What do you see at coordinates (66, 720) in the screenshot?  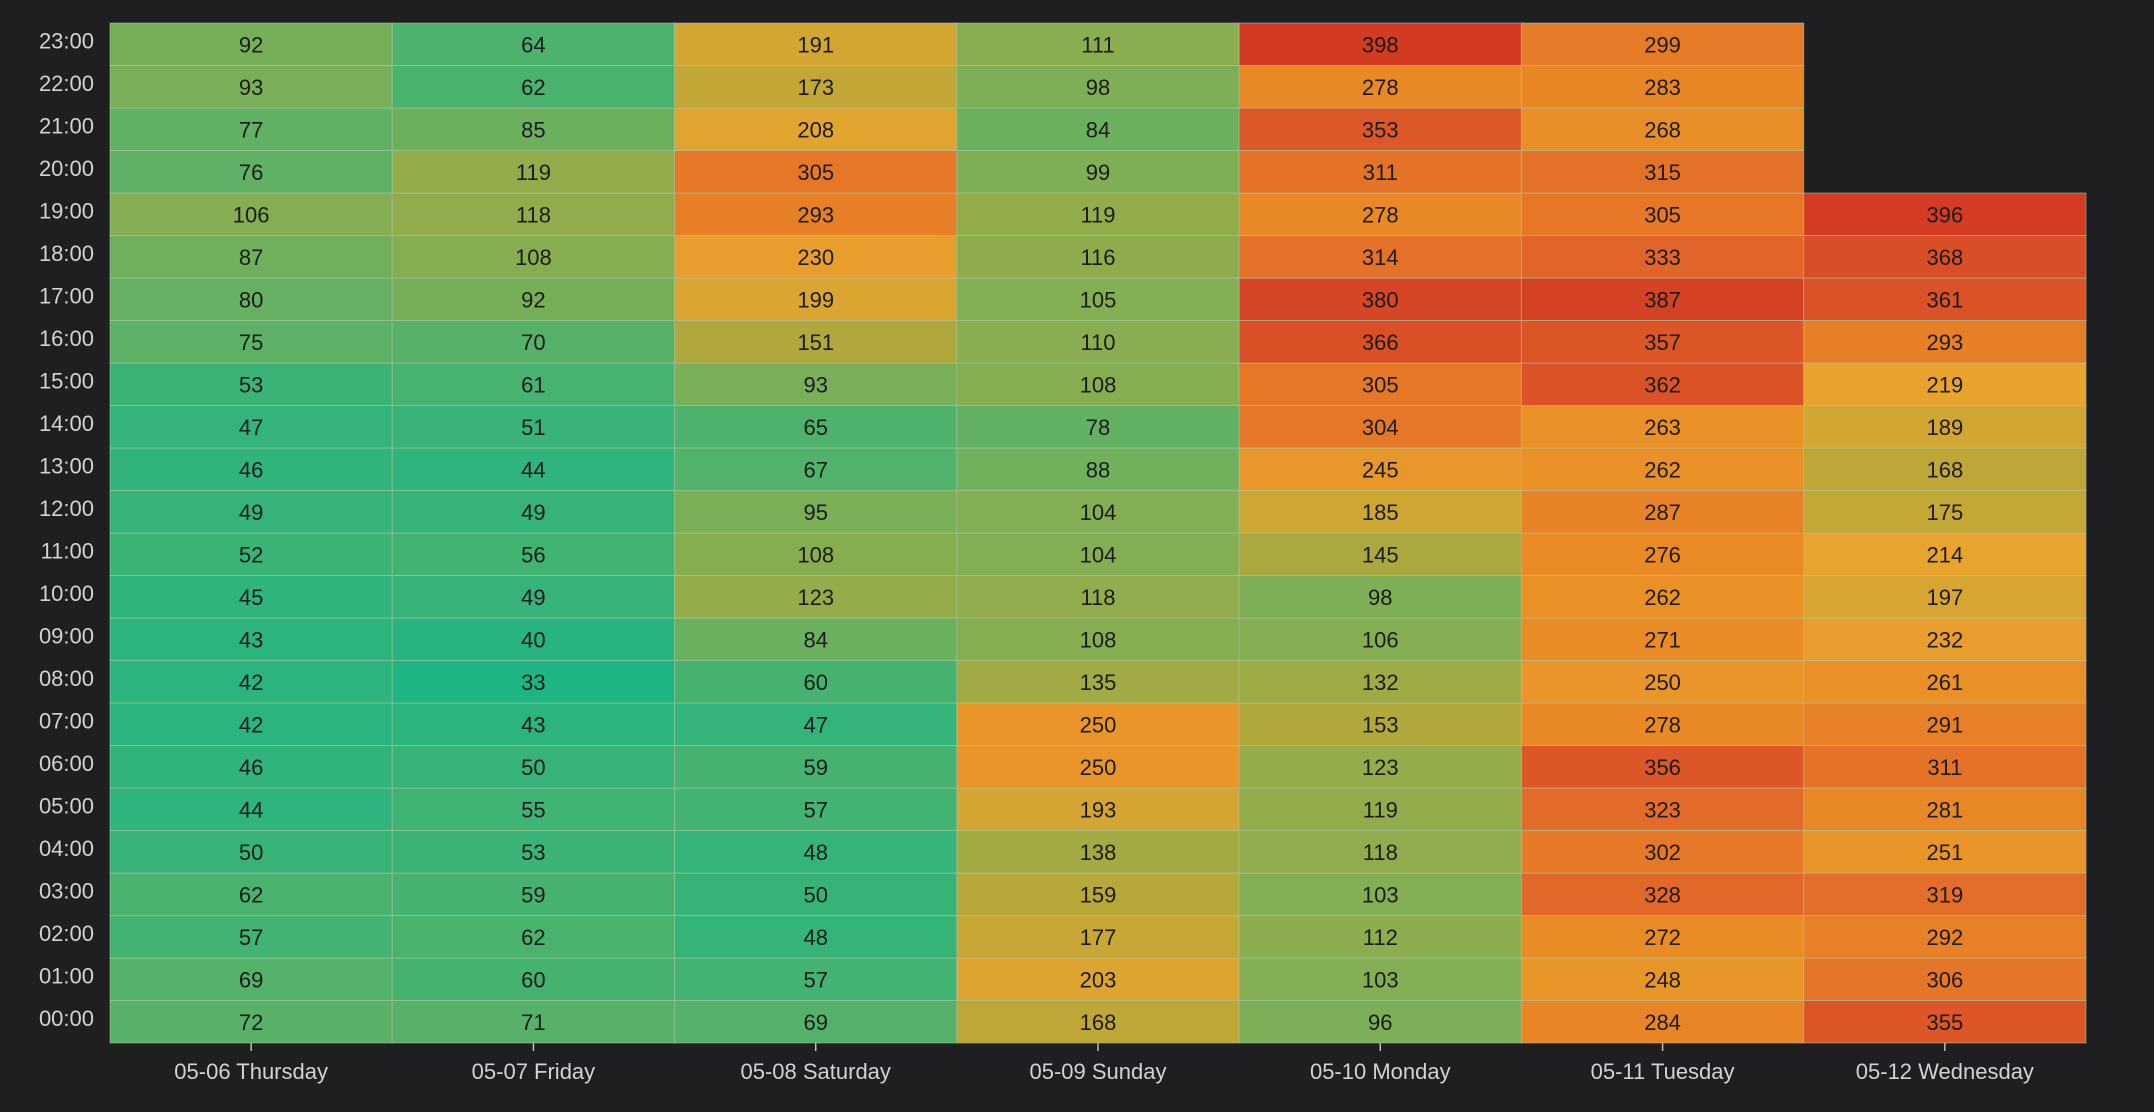 I see `y-tick-label: 07:00` at bounding box center [66, 720].